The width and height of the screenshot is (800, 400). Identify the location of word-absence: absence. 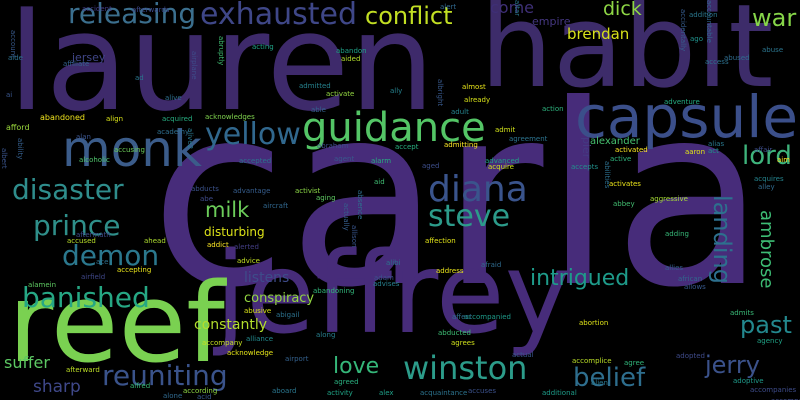
(360, 205).